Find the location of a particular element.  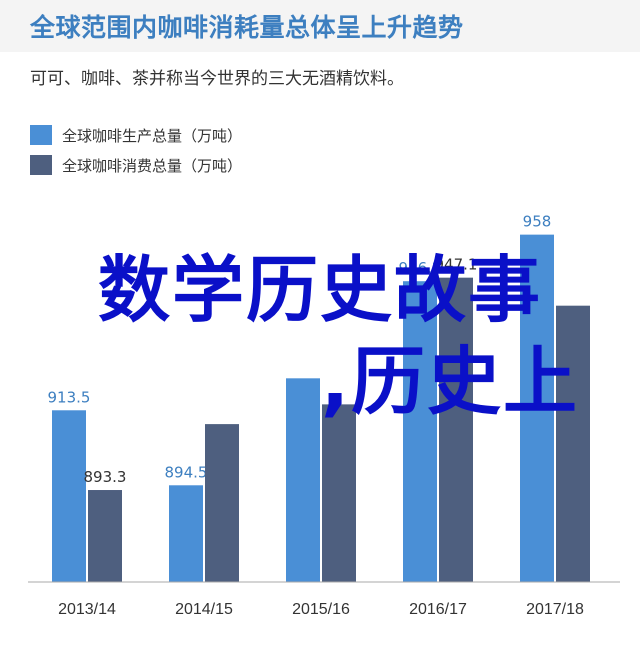

legend-item-production: 全球咖啡生产总量（万吨） is located at coordinates (136, 135).